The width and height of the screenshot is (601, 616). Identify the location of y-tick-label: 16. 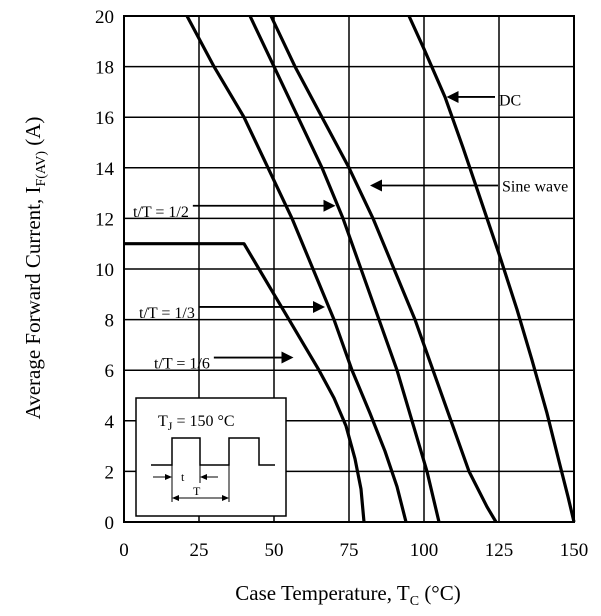
(104, 118).